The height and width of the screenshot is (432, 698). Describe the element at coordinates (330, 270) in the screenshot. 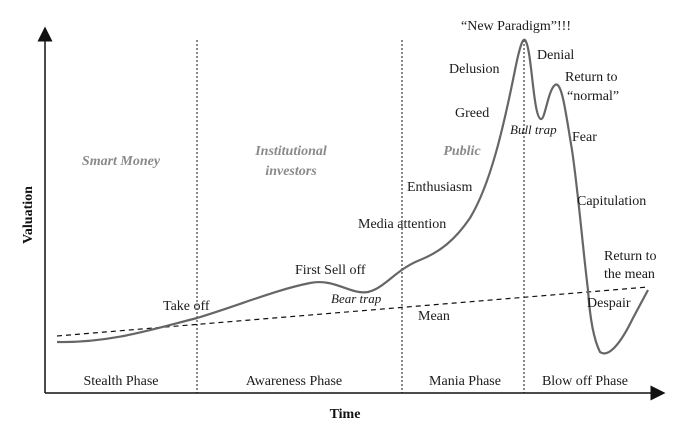

I see `label-first-sell-off: First Sell off` at that location.